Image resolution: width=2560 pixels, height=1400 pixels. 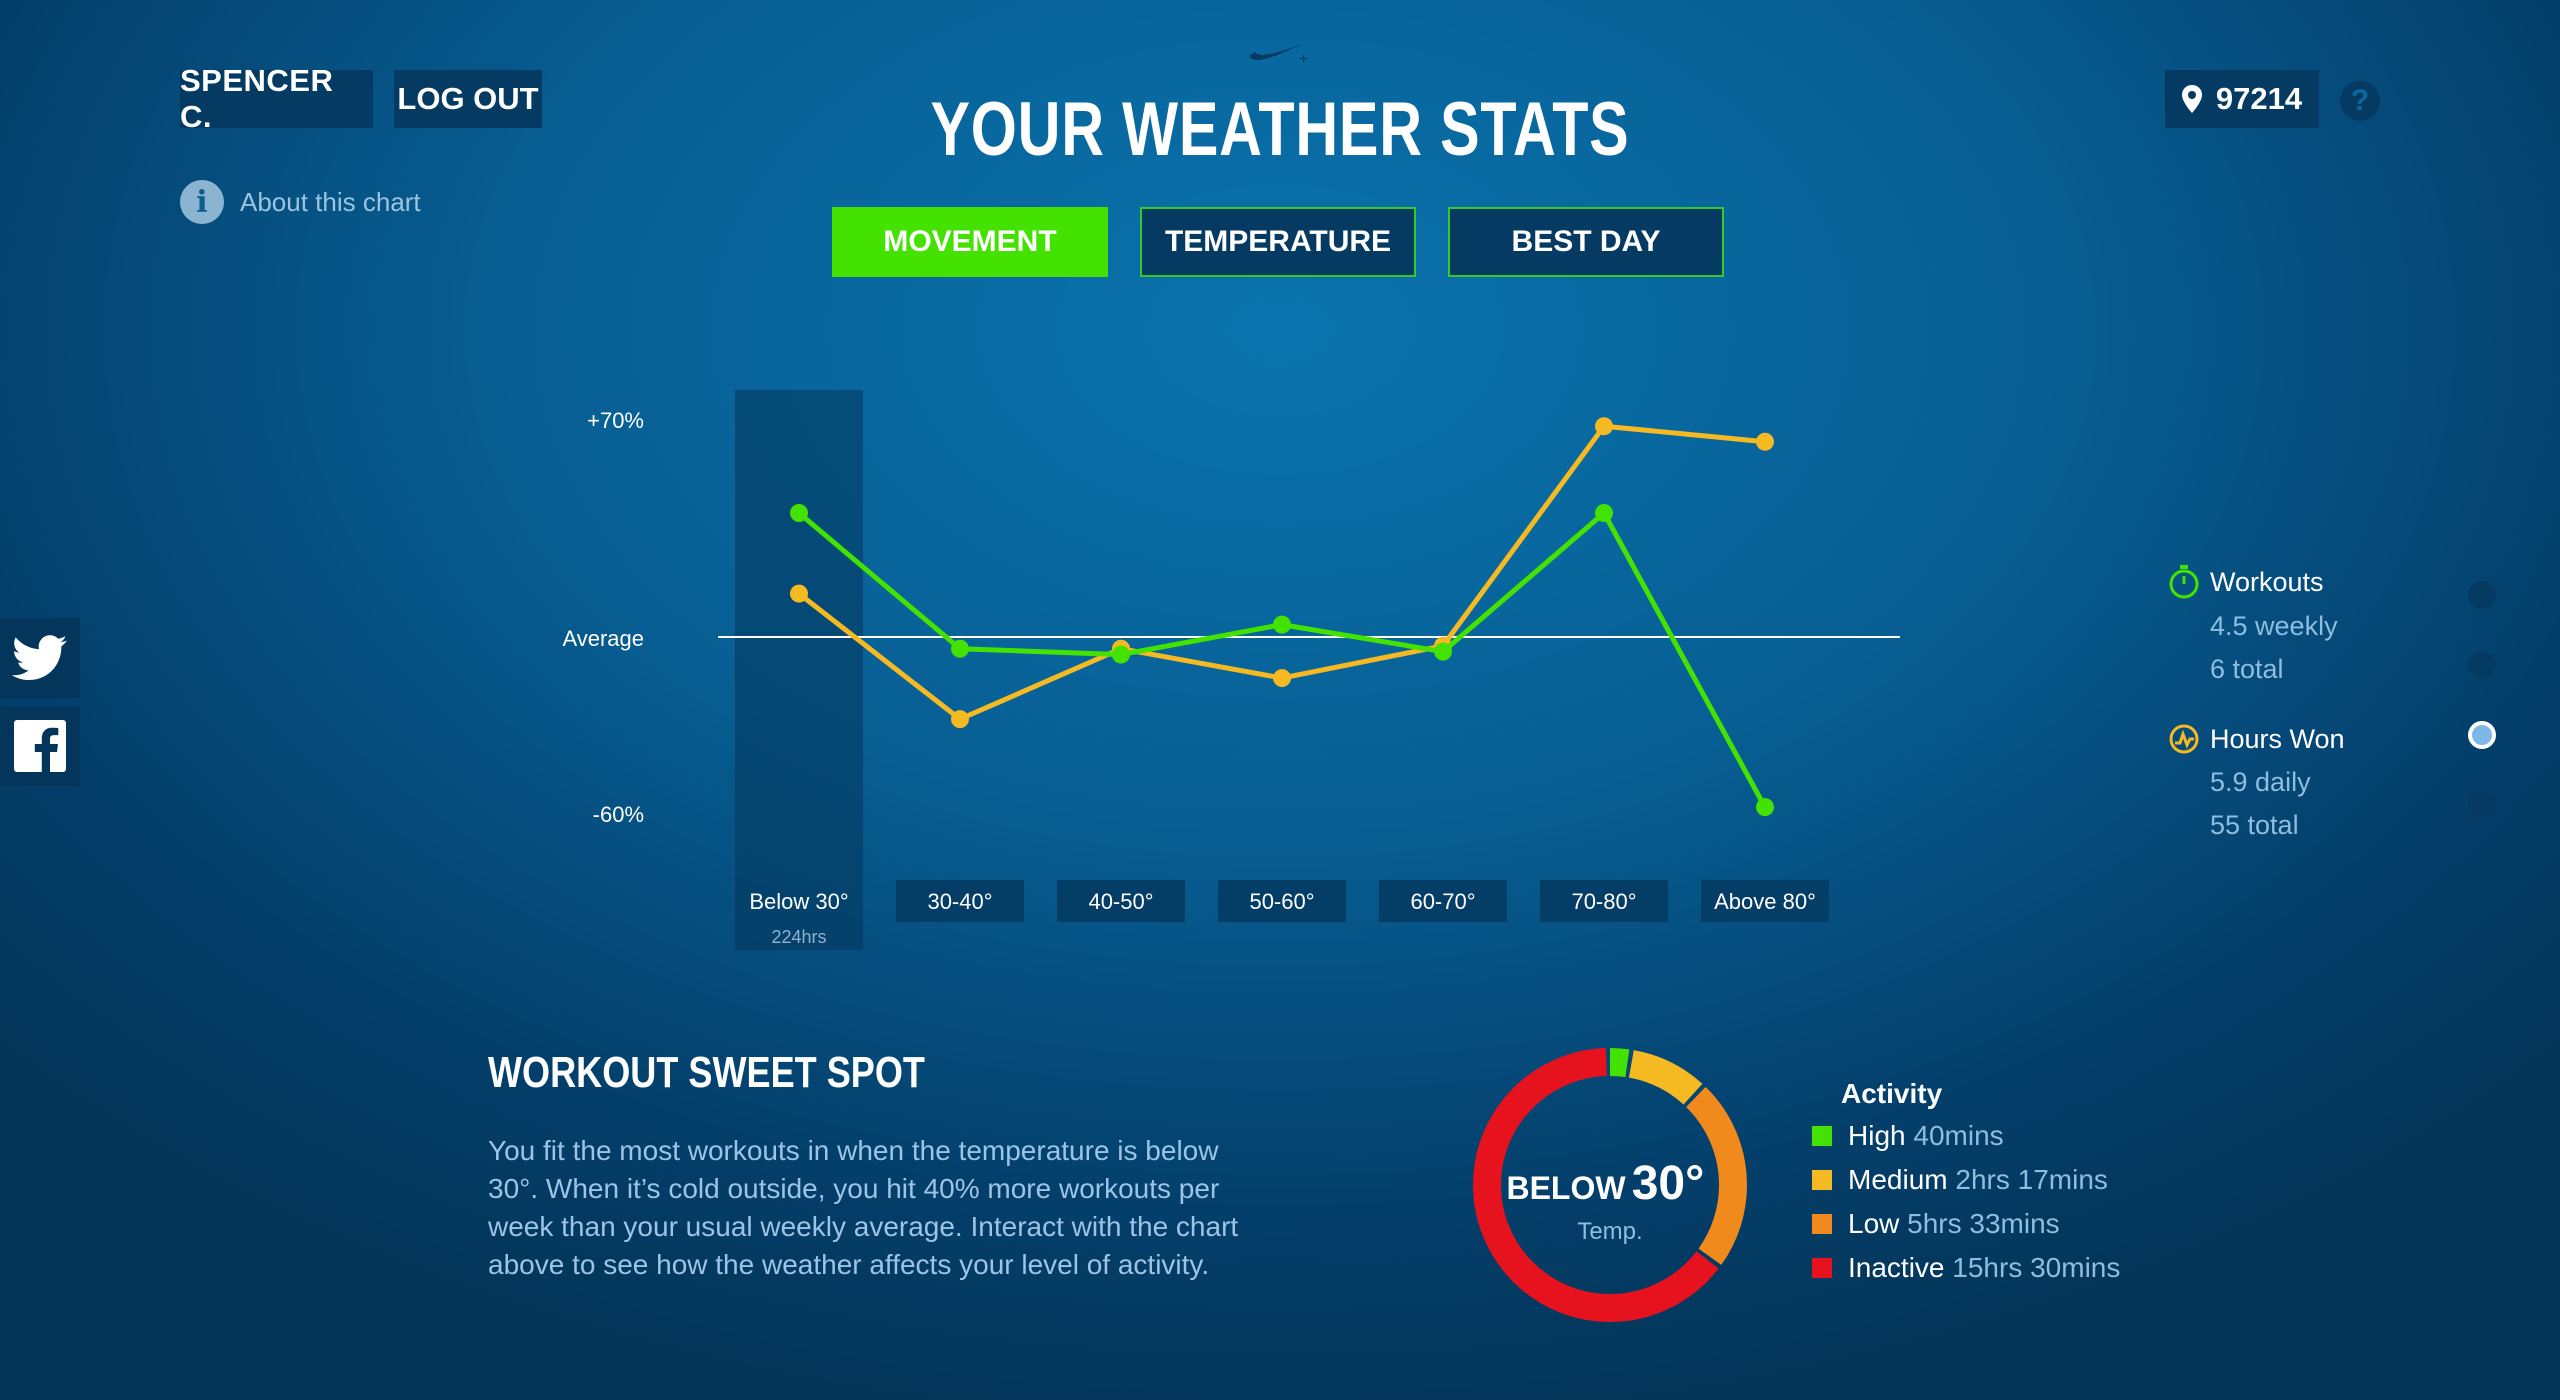 I want to click on series-line, so click(x=1282, y=659).